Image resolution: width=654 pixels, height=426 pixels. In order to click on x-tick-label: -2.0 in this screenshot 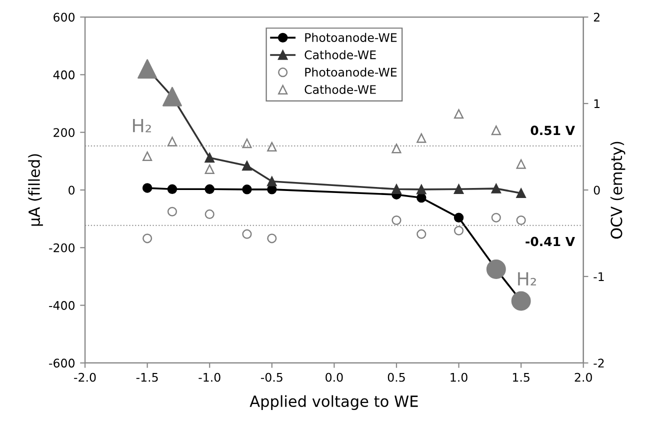, I will do `click(85, 377)`.